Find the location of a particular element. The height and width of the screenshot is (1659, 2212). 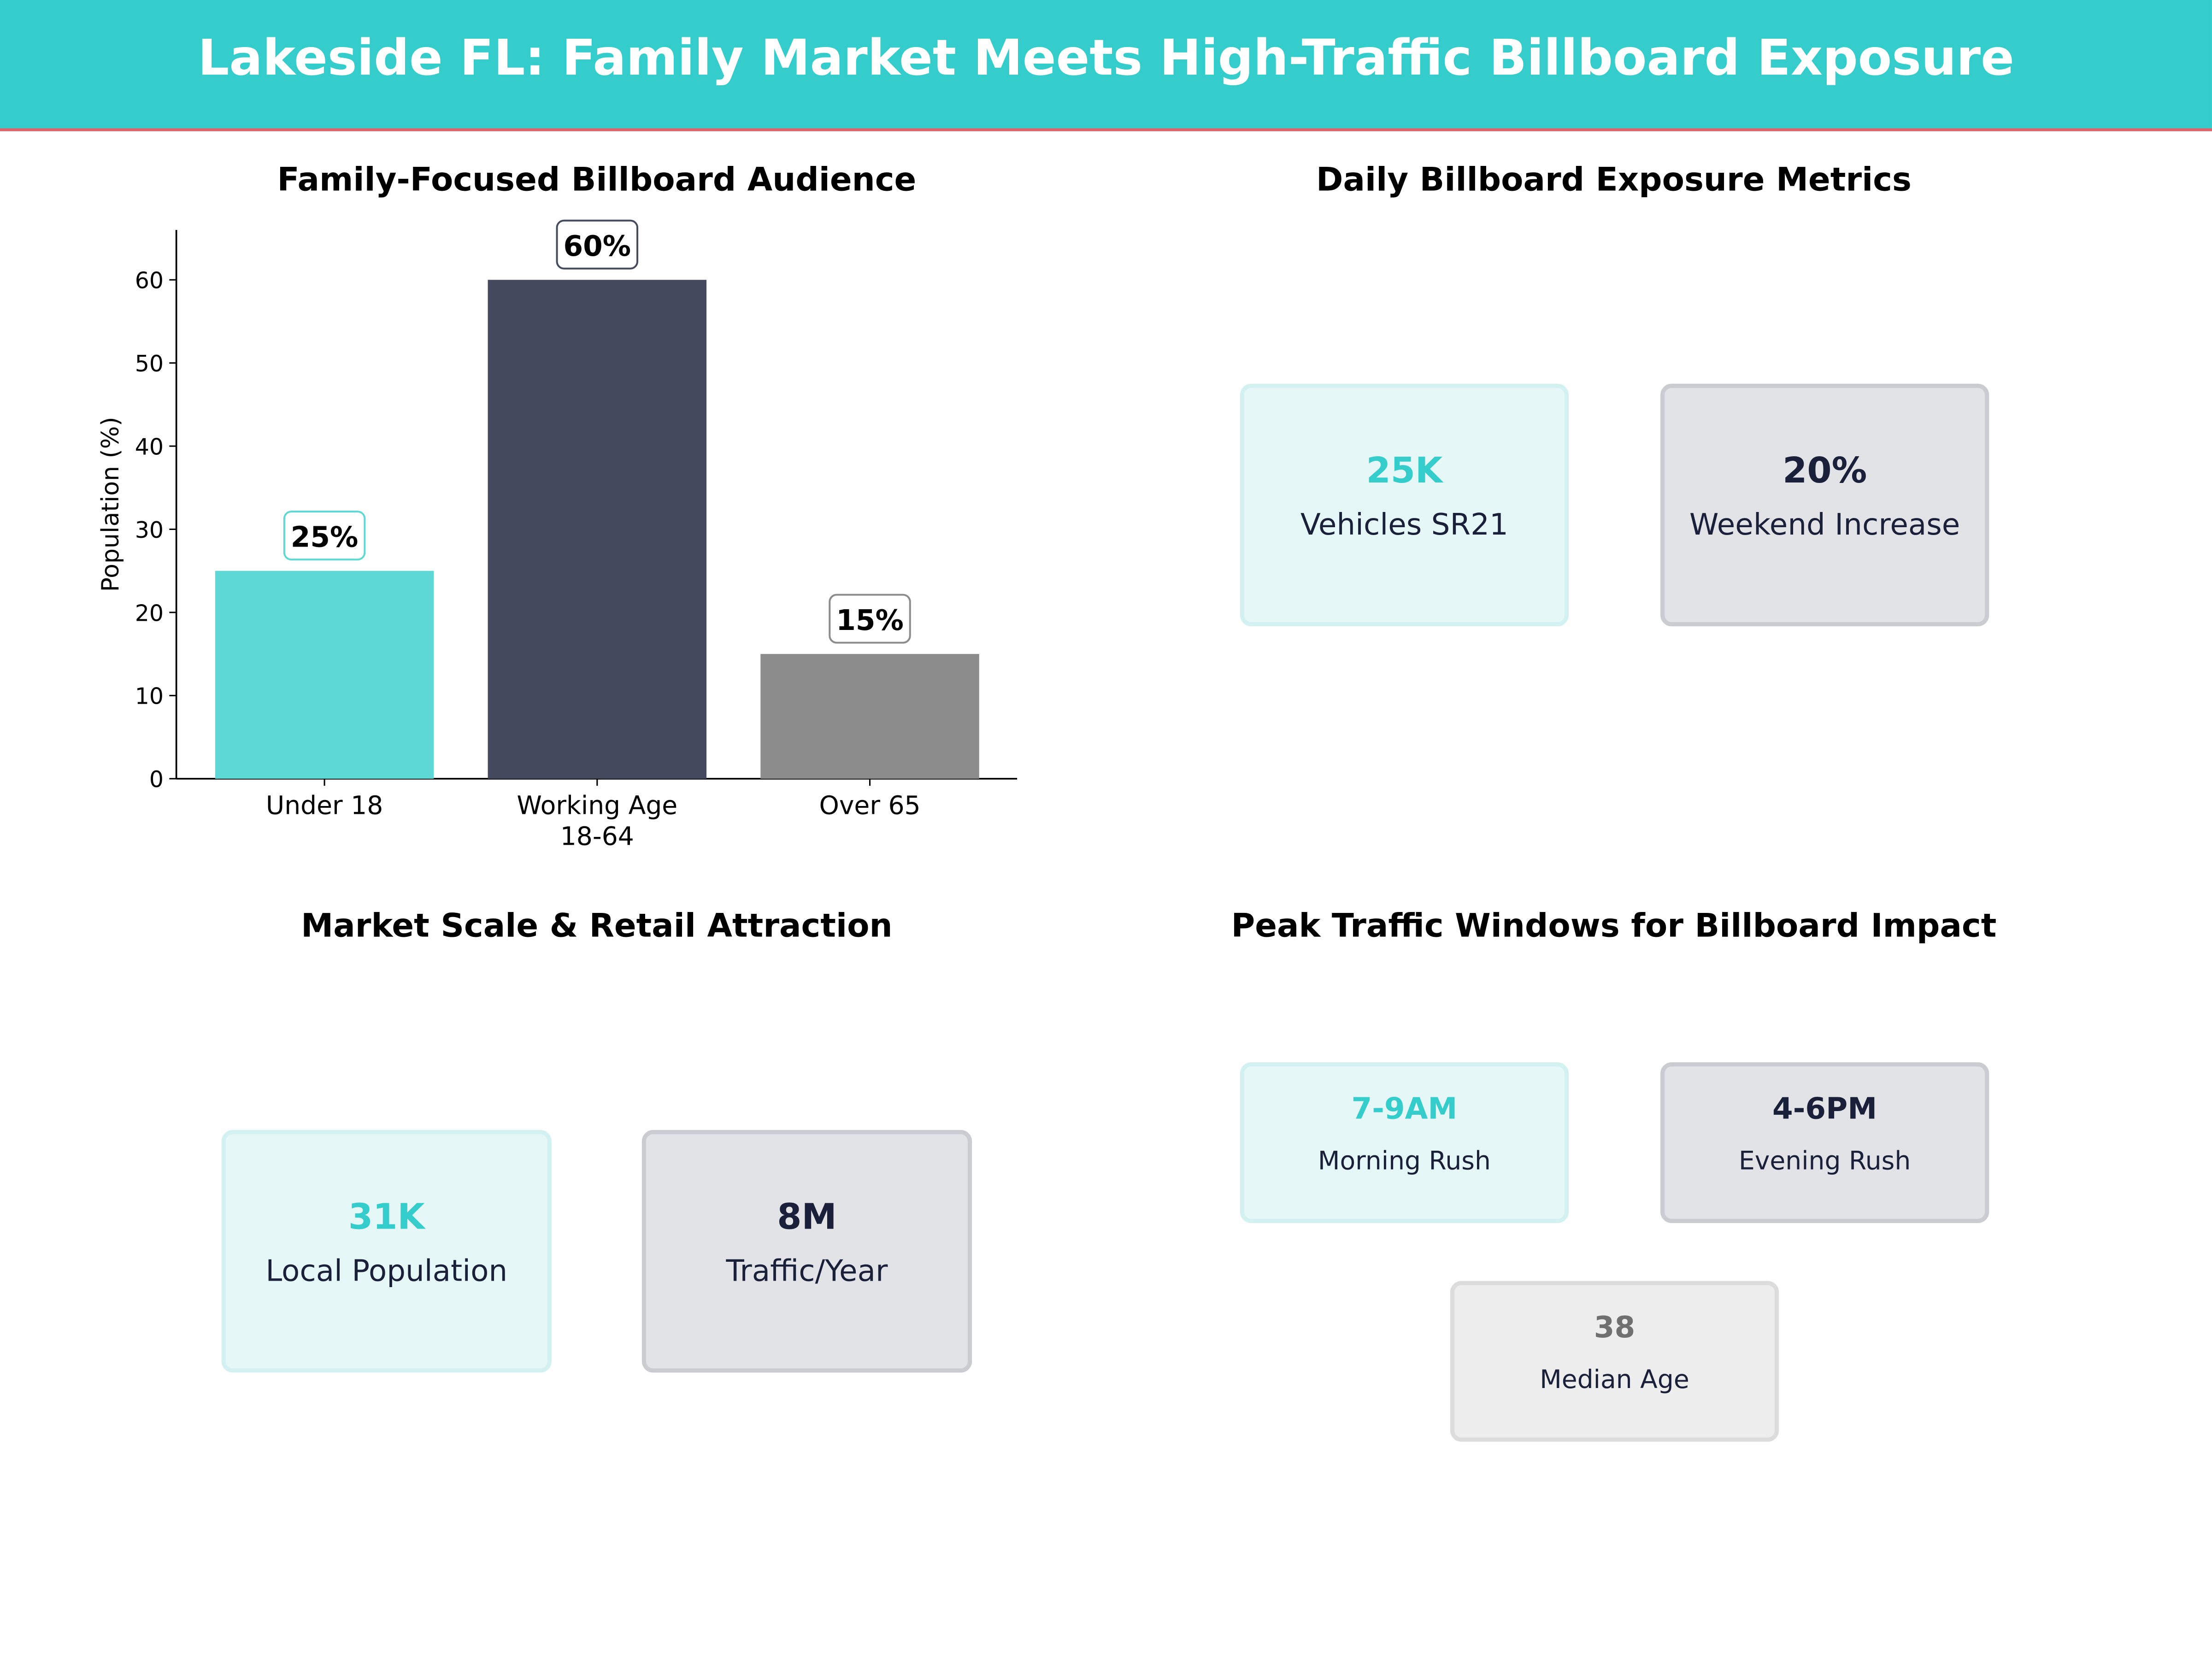

market-title: Market Scale & Retail Attraction is located at coordinates (597, 927).